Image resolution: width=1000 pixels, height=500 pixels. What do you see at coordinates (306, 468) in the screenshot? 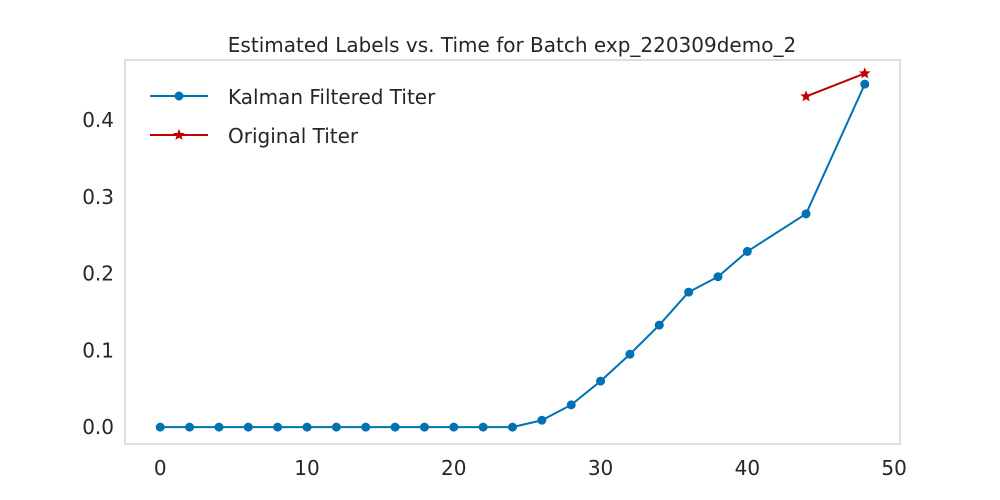
I see `x-tick-label: 10` at bounding box center [306, 468].